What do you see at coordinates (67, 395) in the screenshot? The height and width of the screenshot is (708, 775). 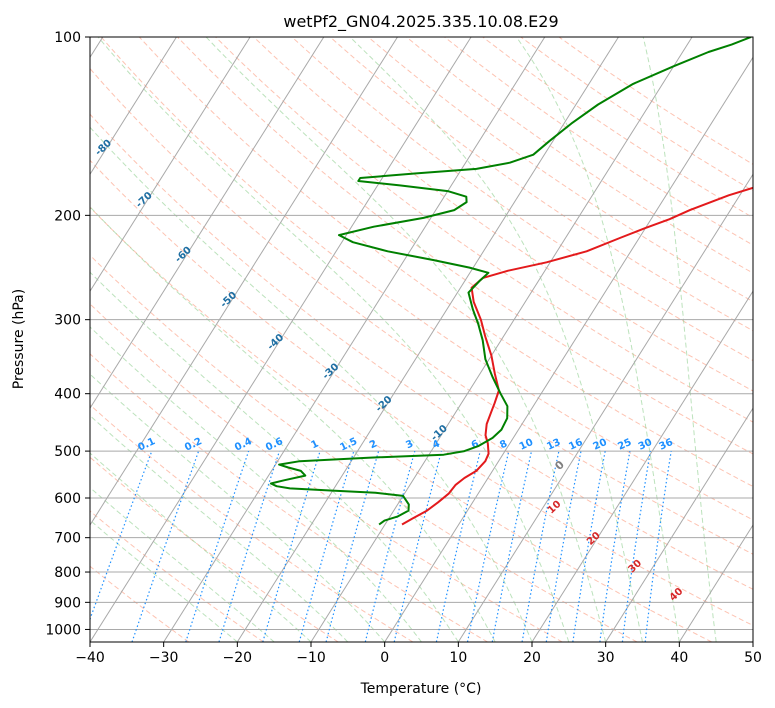 I see `y-tick-label: 400` at bounding box center [67, 395].